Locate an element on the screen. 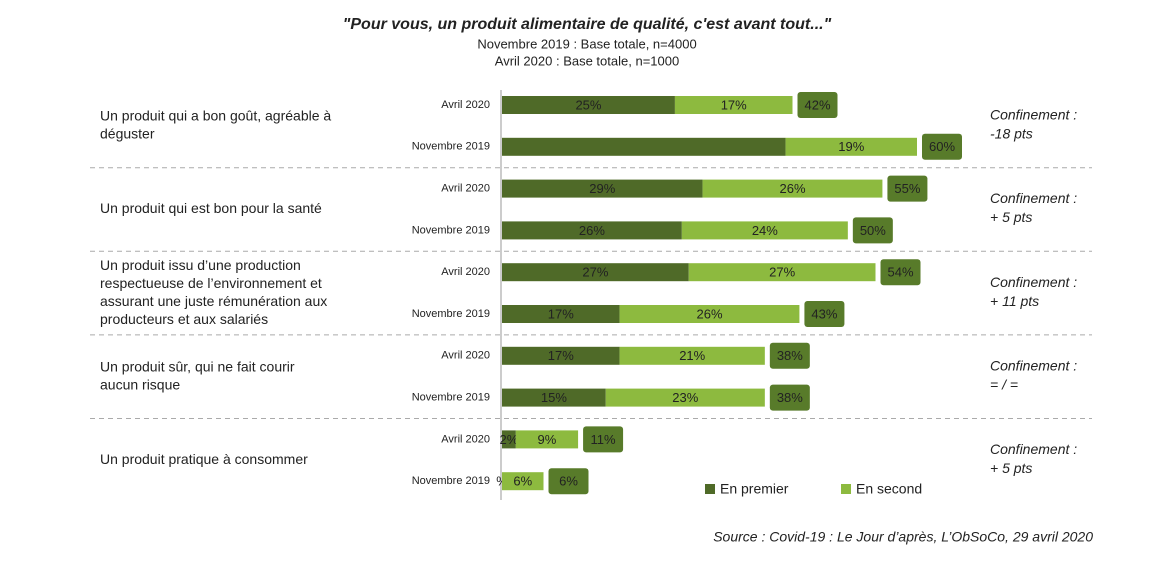  total-label: 55% is located at coordinates (907, 188).